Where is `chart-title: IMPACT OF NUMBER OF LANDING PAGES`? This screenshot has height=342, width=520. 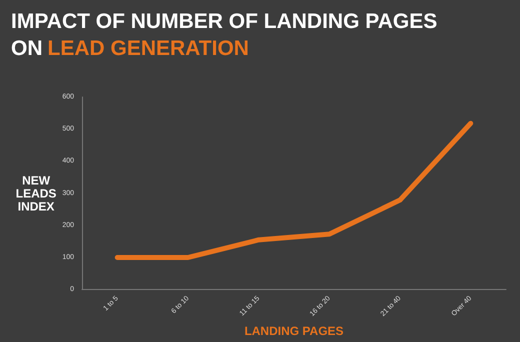 chart-title: IMPACT OF NUMBER OF LANDING PAGES is located at coordinates (224, 21).